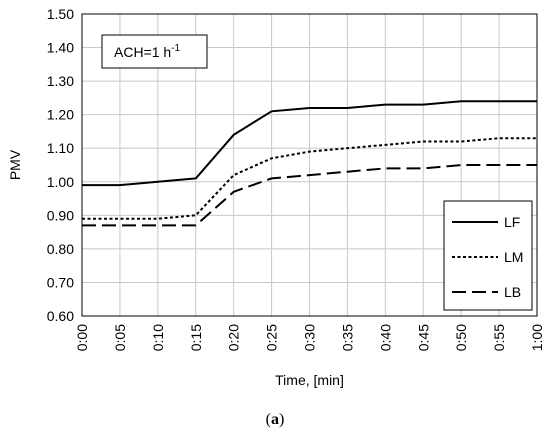 The width and height of the screenshot is (550, 440). I want to click on ach-annotation: ACH=1 h-1, so click(154, 51).